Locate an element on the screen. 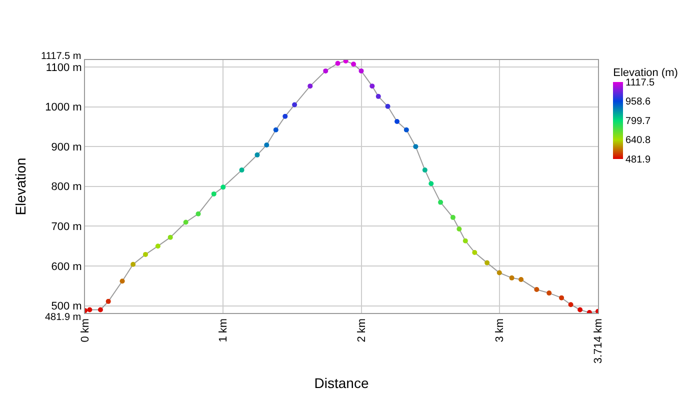  y-axis-title: Elevation is located at coordinates (20, 187).